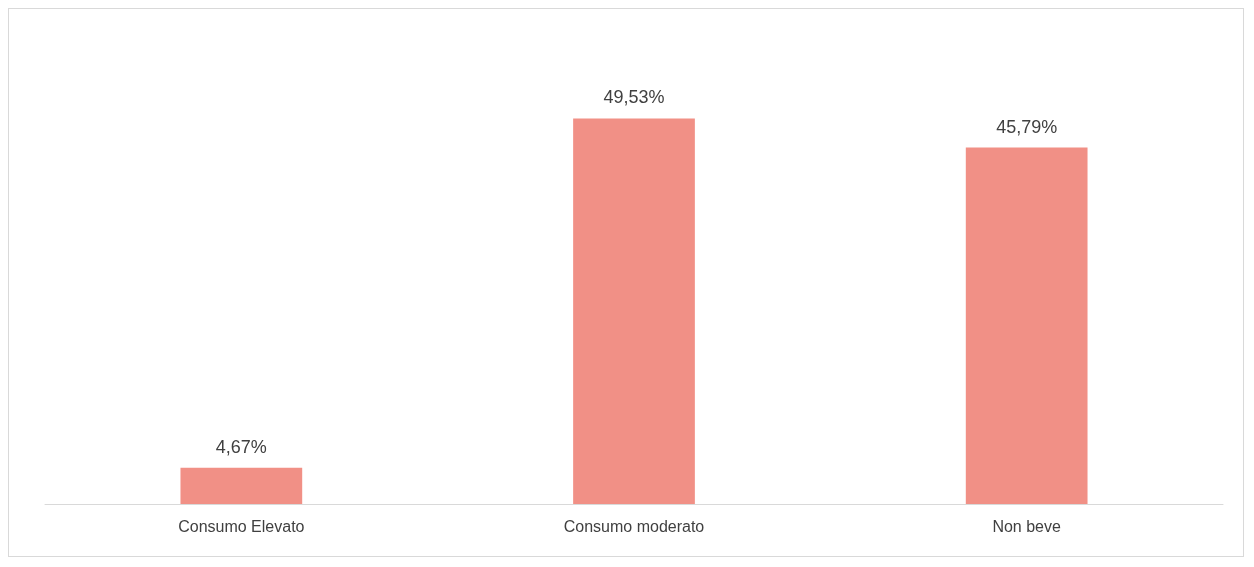 The height and width of the screenshot is (567, 1254). I want to click on x-tick-label: Consumo moderato, so click(634, 526).